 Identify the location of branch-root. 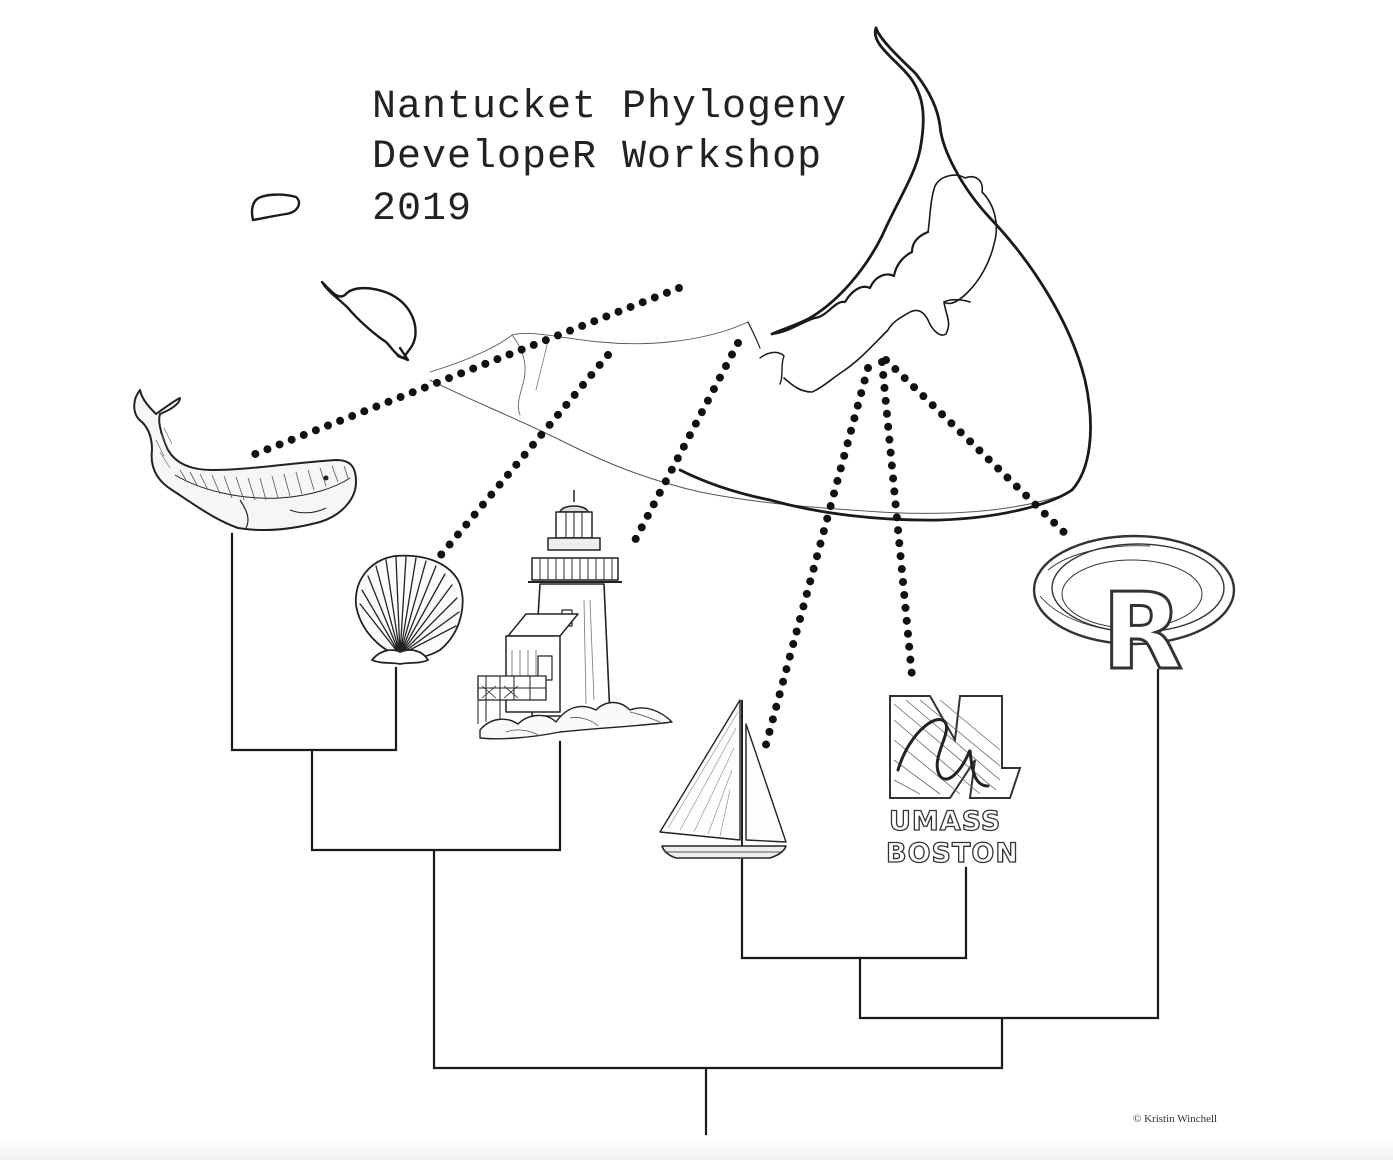
(718, 960).